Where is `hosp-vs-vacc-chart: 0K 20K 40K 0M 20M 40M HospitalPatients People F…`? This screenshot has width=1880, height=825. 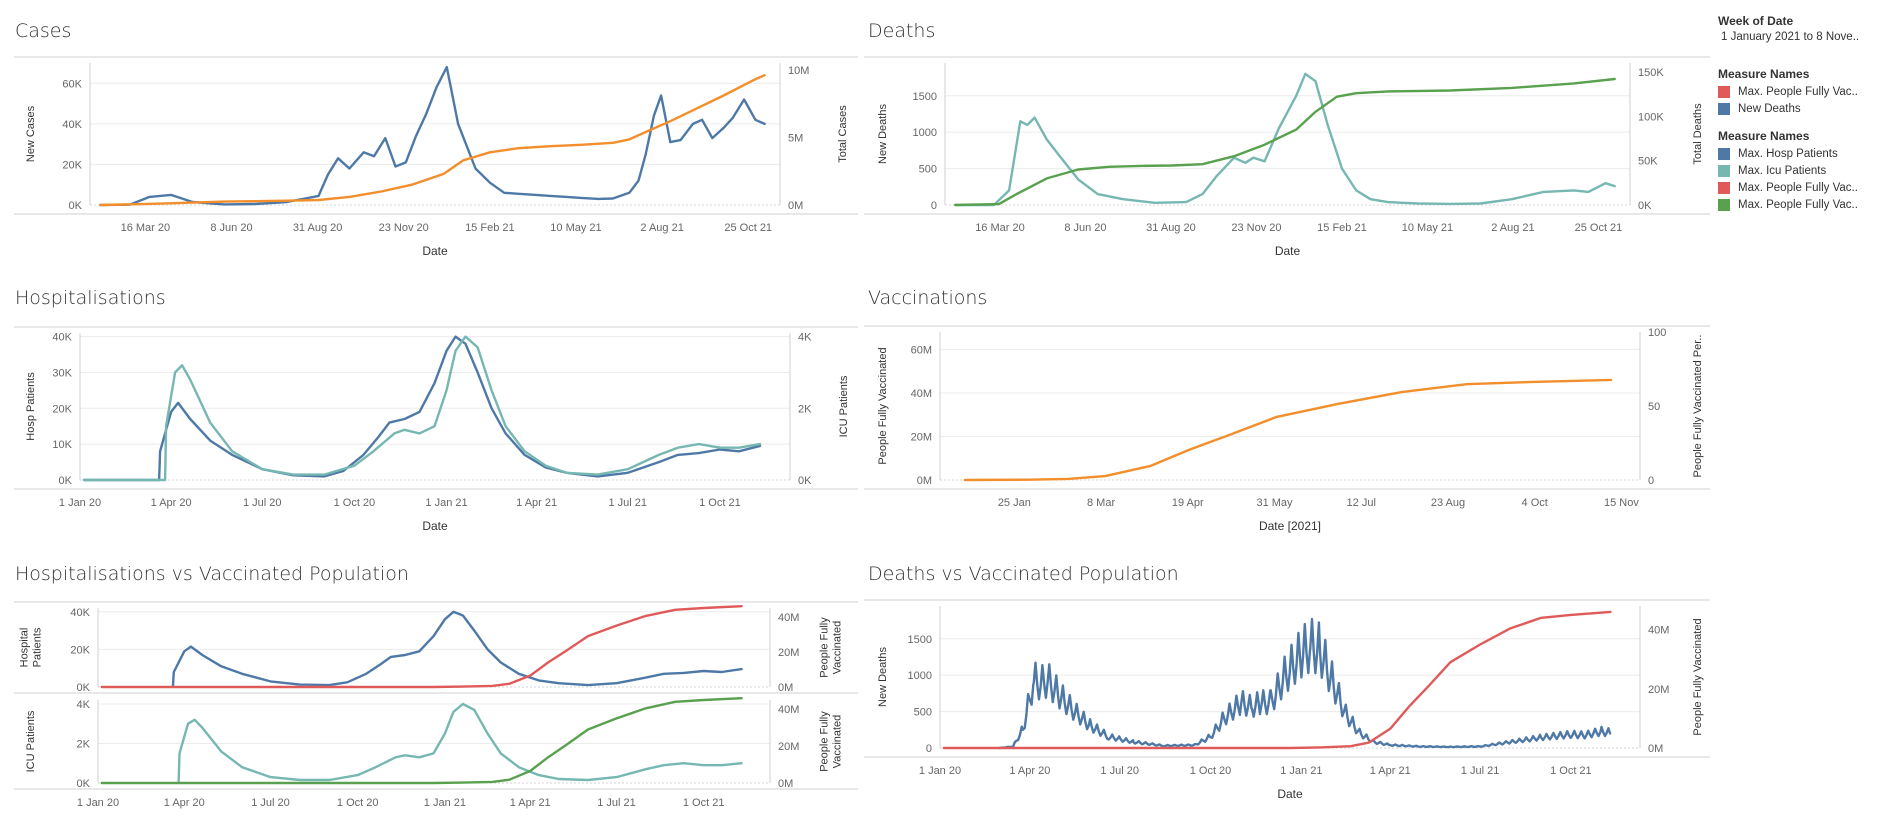 hosp-vs-vacc-chart: 0K 20K 40K 0M 20M 40M HospitalPatients People F… is located at coordinates (430, 708).